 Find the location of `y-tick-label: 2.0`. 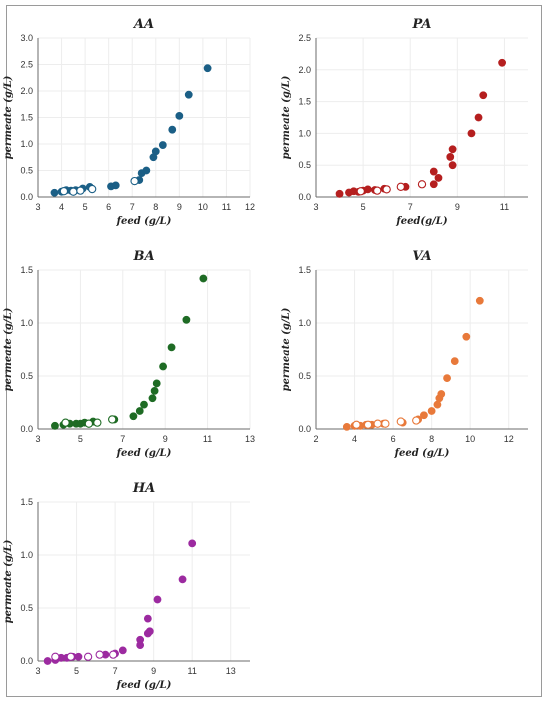

y-tick-label: 2.0 is located at coordinates (26, 91).